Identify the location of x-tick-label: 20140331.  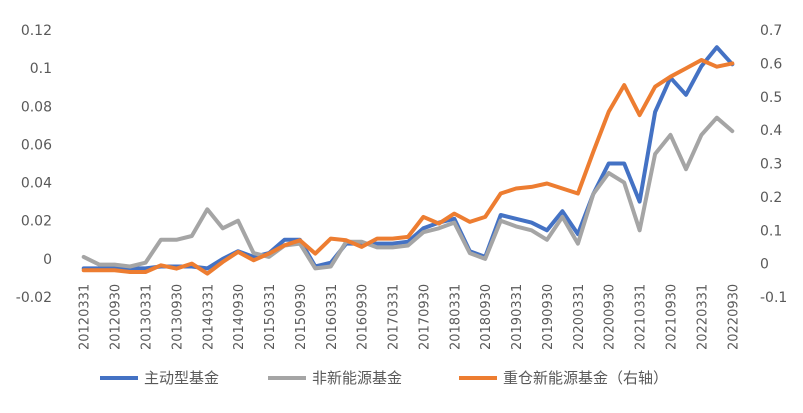
(208, 317).